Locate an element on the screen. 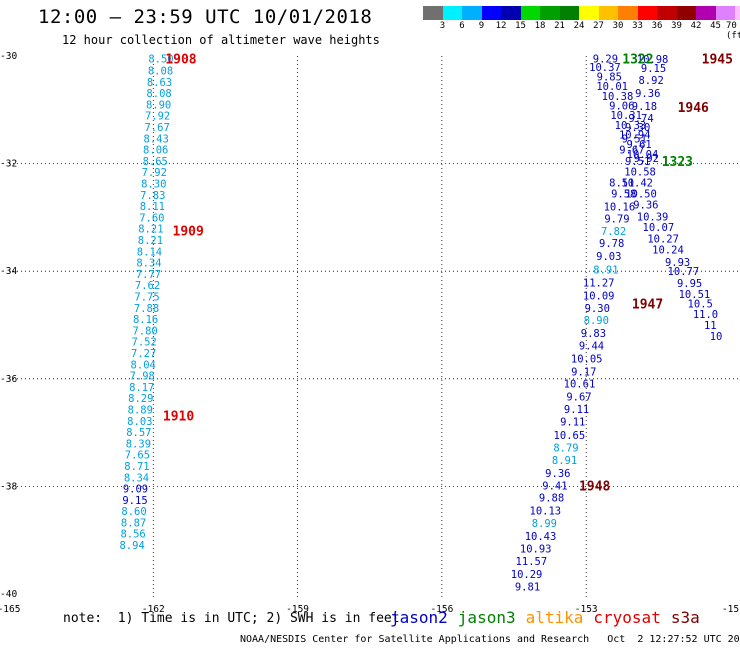 This screenshot has width=740, height=650. lat-tick-label: -34 is located at coordinates (8, 271).